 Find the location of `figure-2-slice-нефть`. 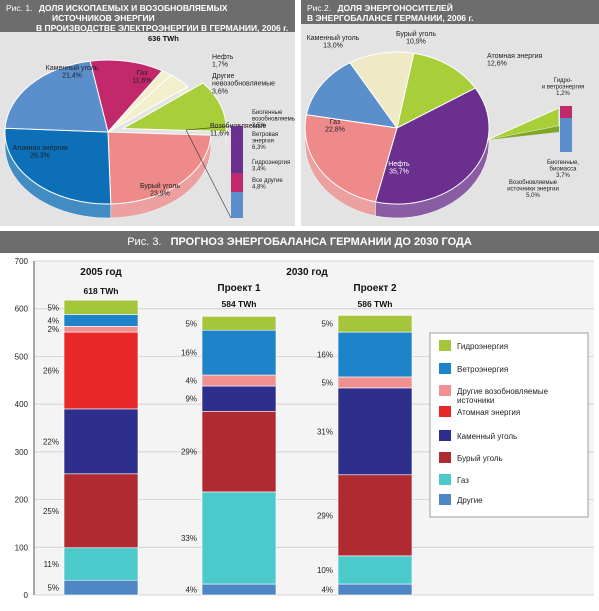

figure-2-slice-нефть is located at coordinates (432, 146).